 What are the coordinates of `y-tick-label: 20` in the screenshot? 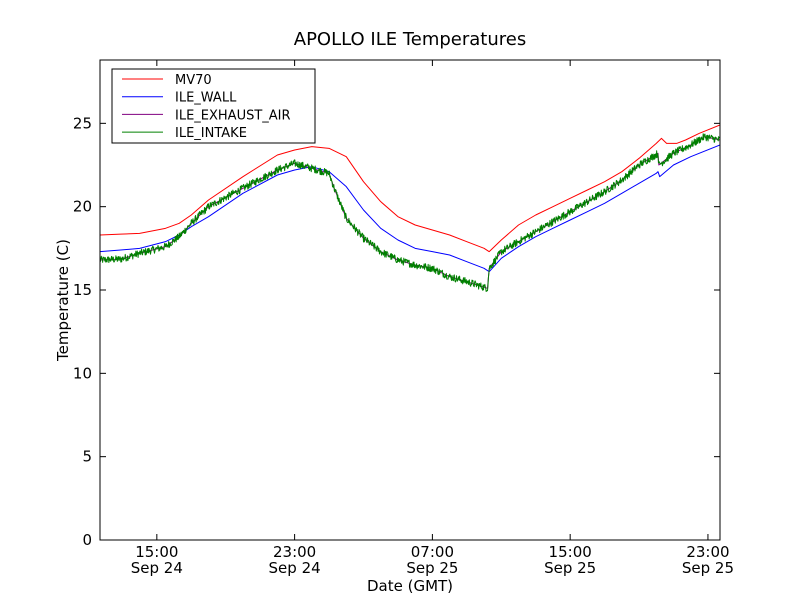 It's located at (82, 207).